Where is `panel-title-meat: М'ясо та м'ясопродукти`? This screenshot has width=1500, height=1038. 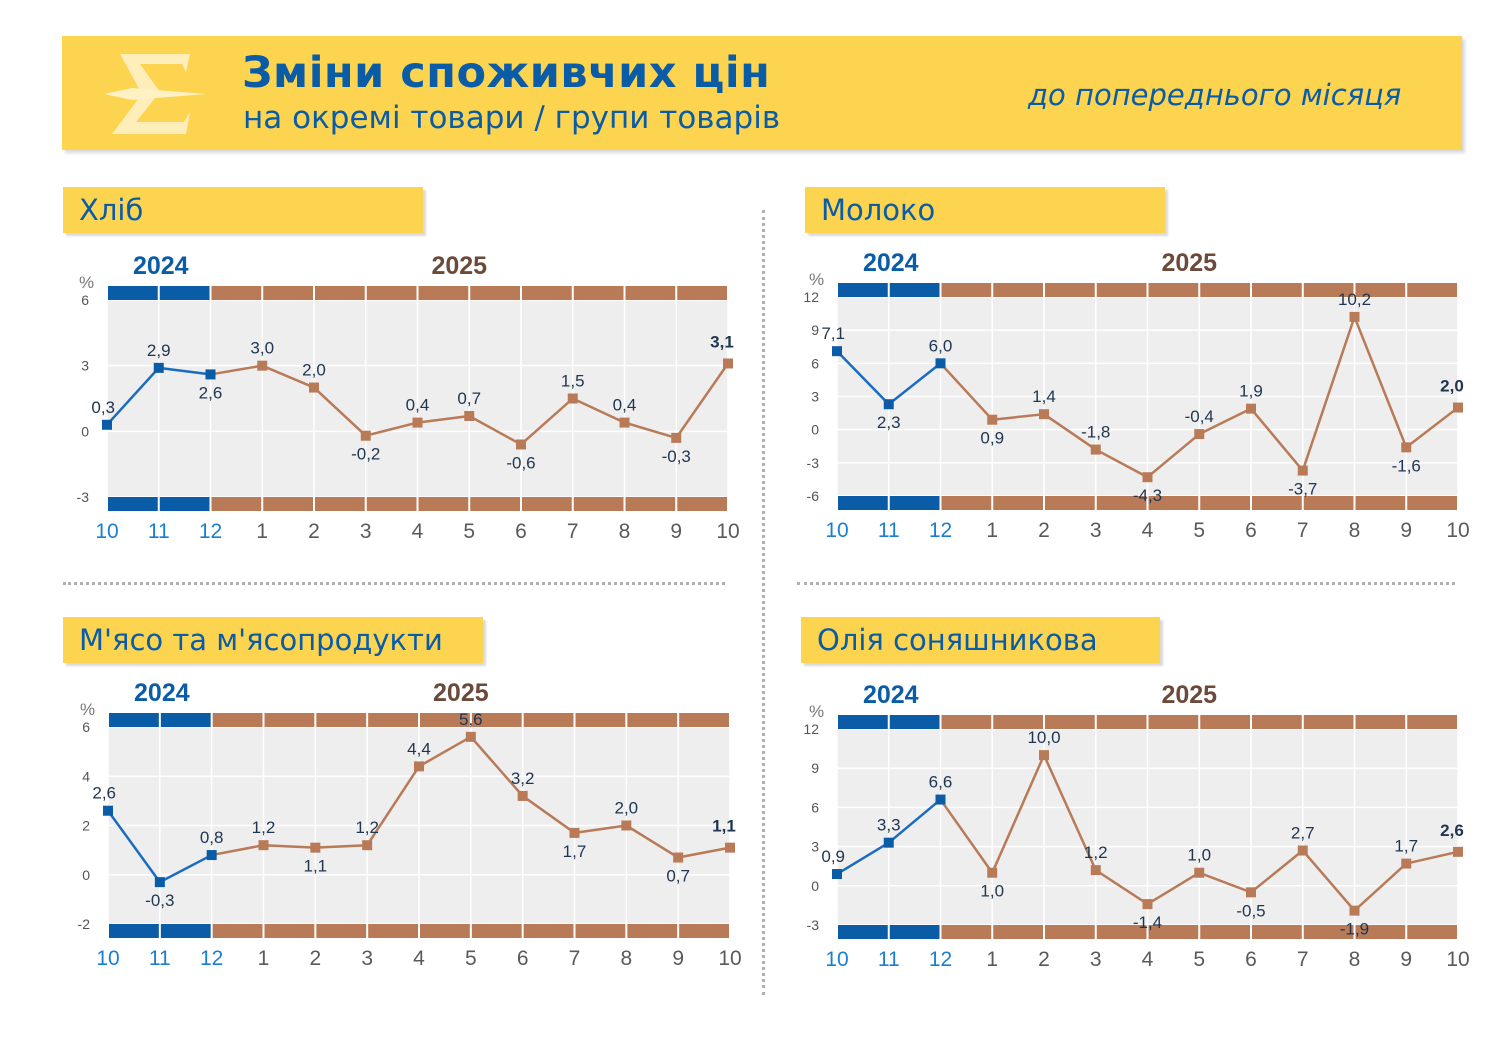 panel-title-meat: М'ясо та м'ясопродукти is located at coordinates (273, 640).